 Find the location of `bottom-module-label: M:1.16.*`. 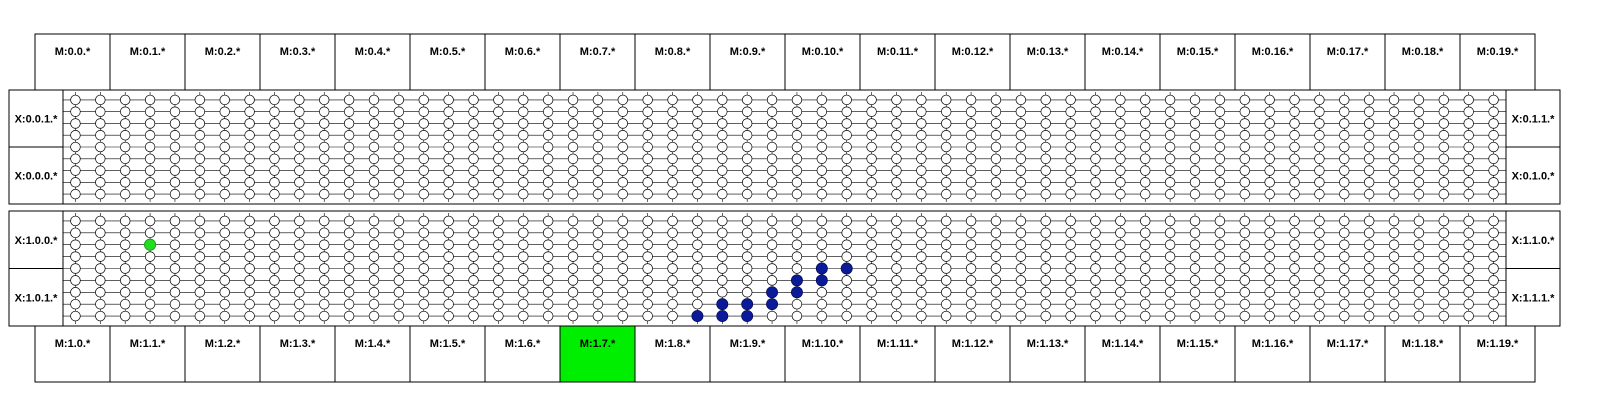

bottom-module-label: M:1.16.* is located at coordinates (1273, 344).